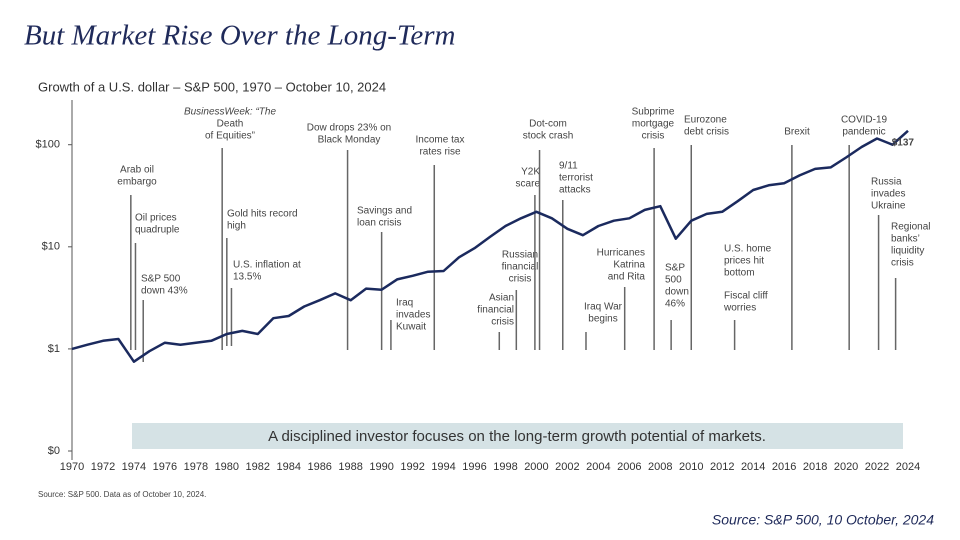 This screenshot has width=960, height=540. I want to click on annotation: mortgage, so click(653, 124).